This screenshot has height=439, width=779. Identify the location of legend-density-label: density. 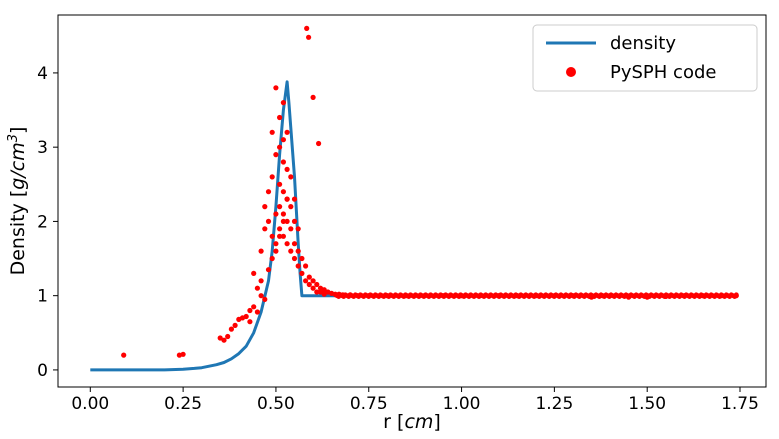
(643, 43).